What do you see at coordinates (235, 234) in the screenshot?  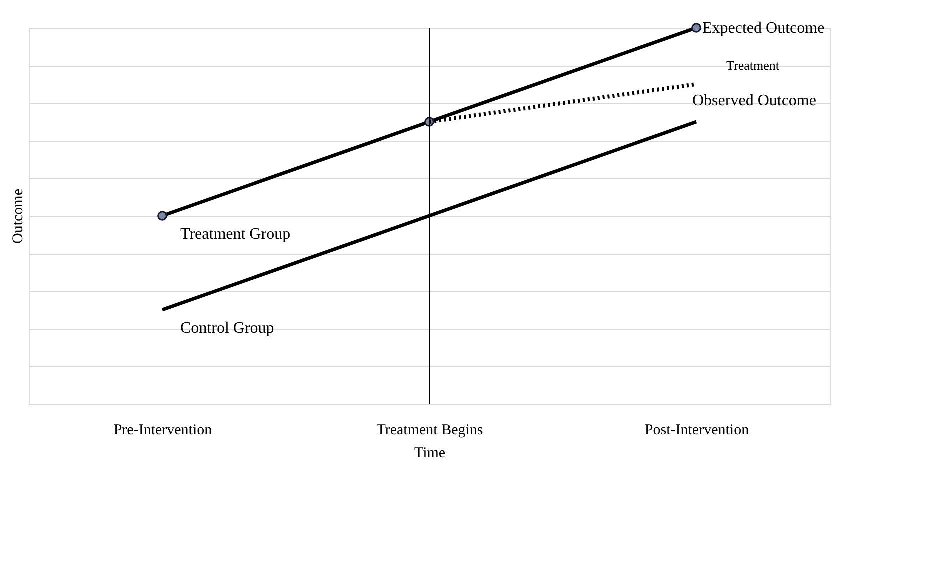 I see `series-label: Treatment Group` at bounding box center [235, 234].